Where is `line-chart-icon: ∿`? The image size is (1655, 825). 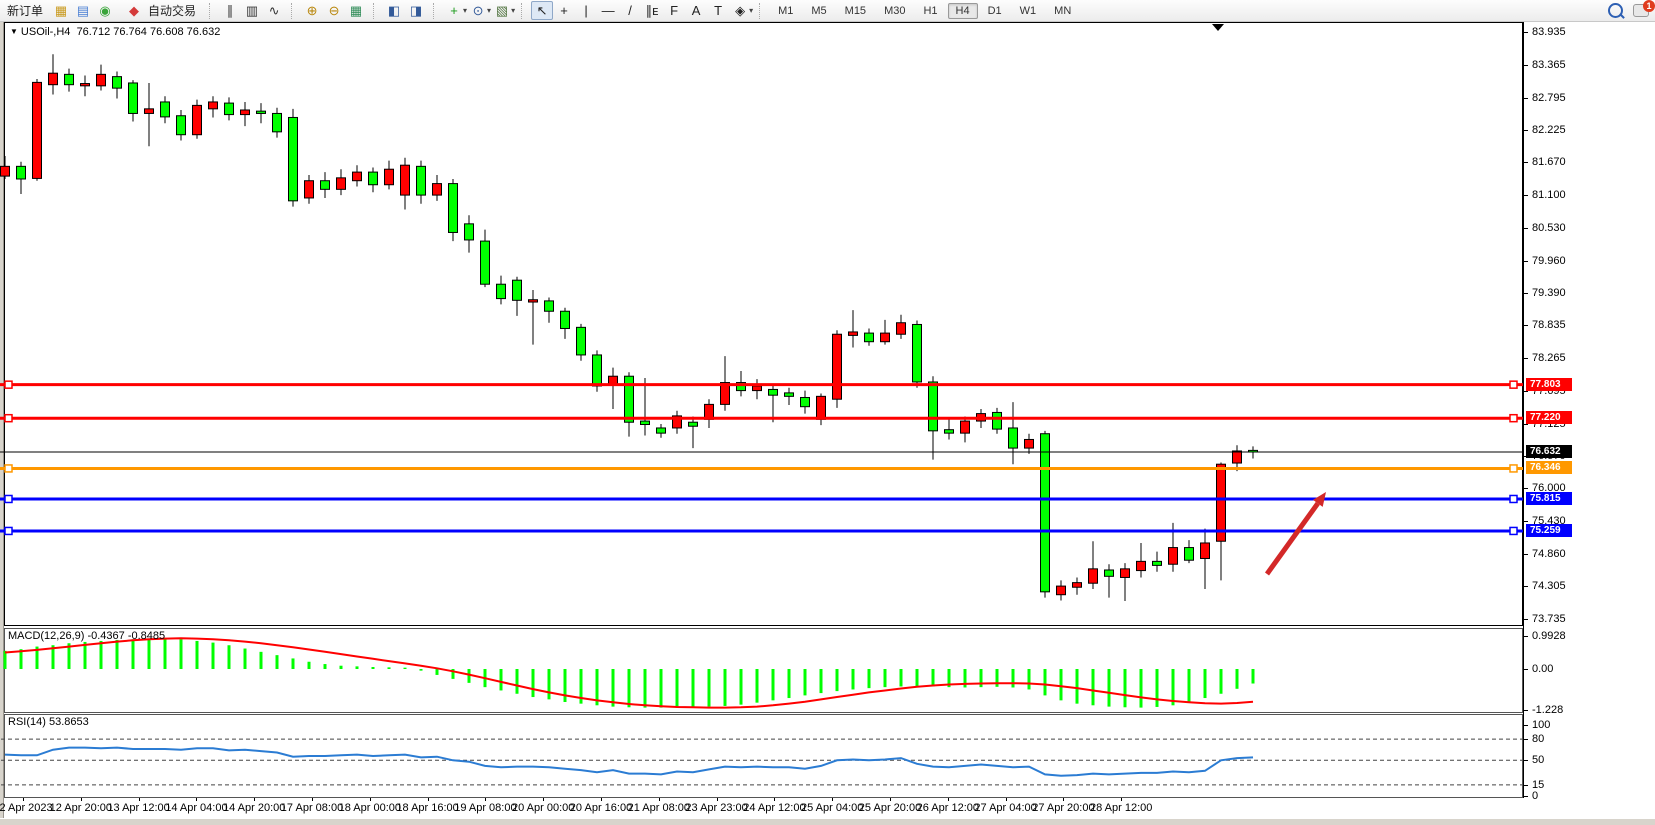
line-chart-icon: ∿ is located at coordinates (274, 10).